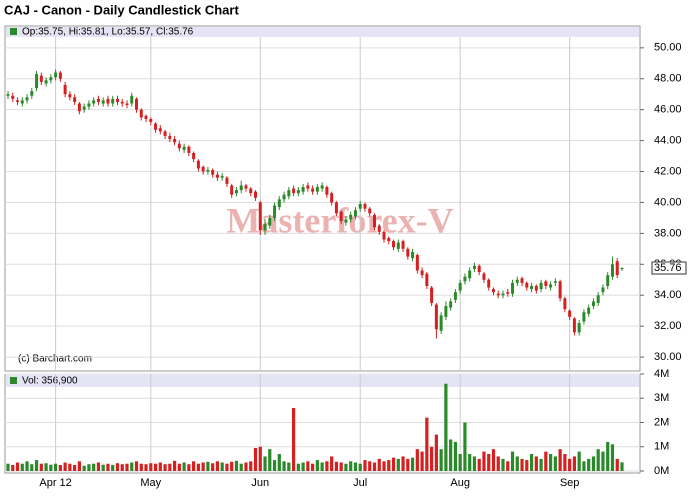  Describe the element at coordinates (661, 471) in the screenshot. I see `y2-tick-label: 0M` at that location.